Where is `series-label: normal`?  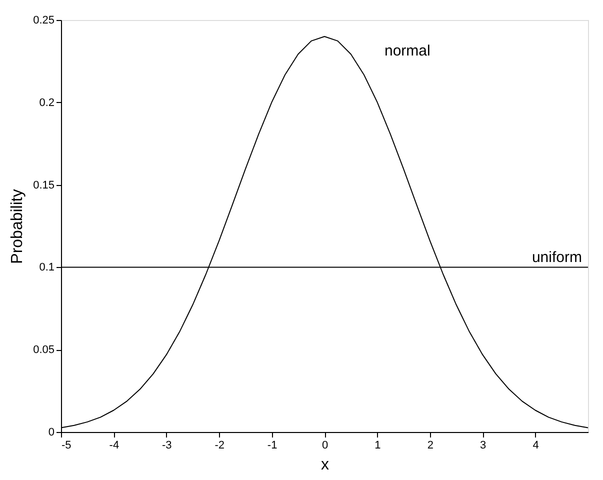 series-label: normal is located at coordinates (407, 51).